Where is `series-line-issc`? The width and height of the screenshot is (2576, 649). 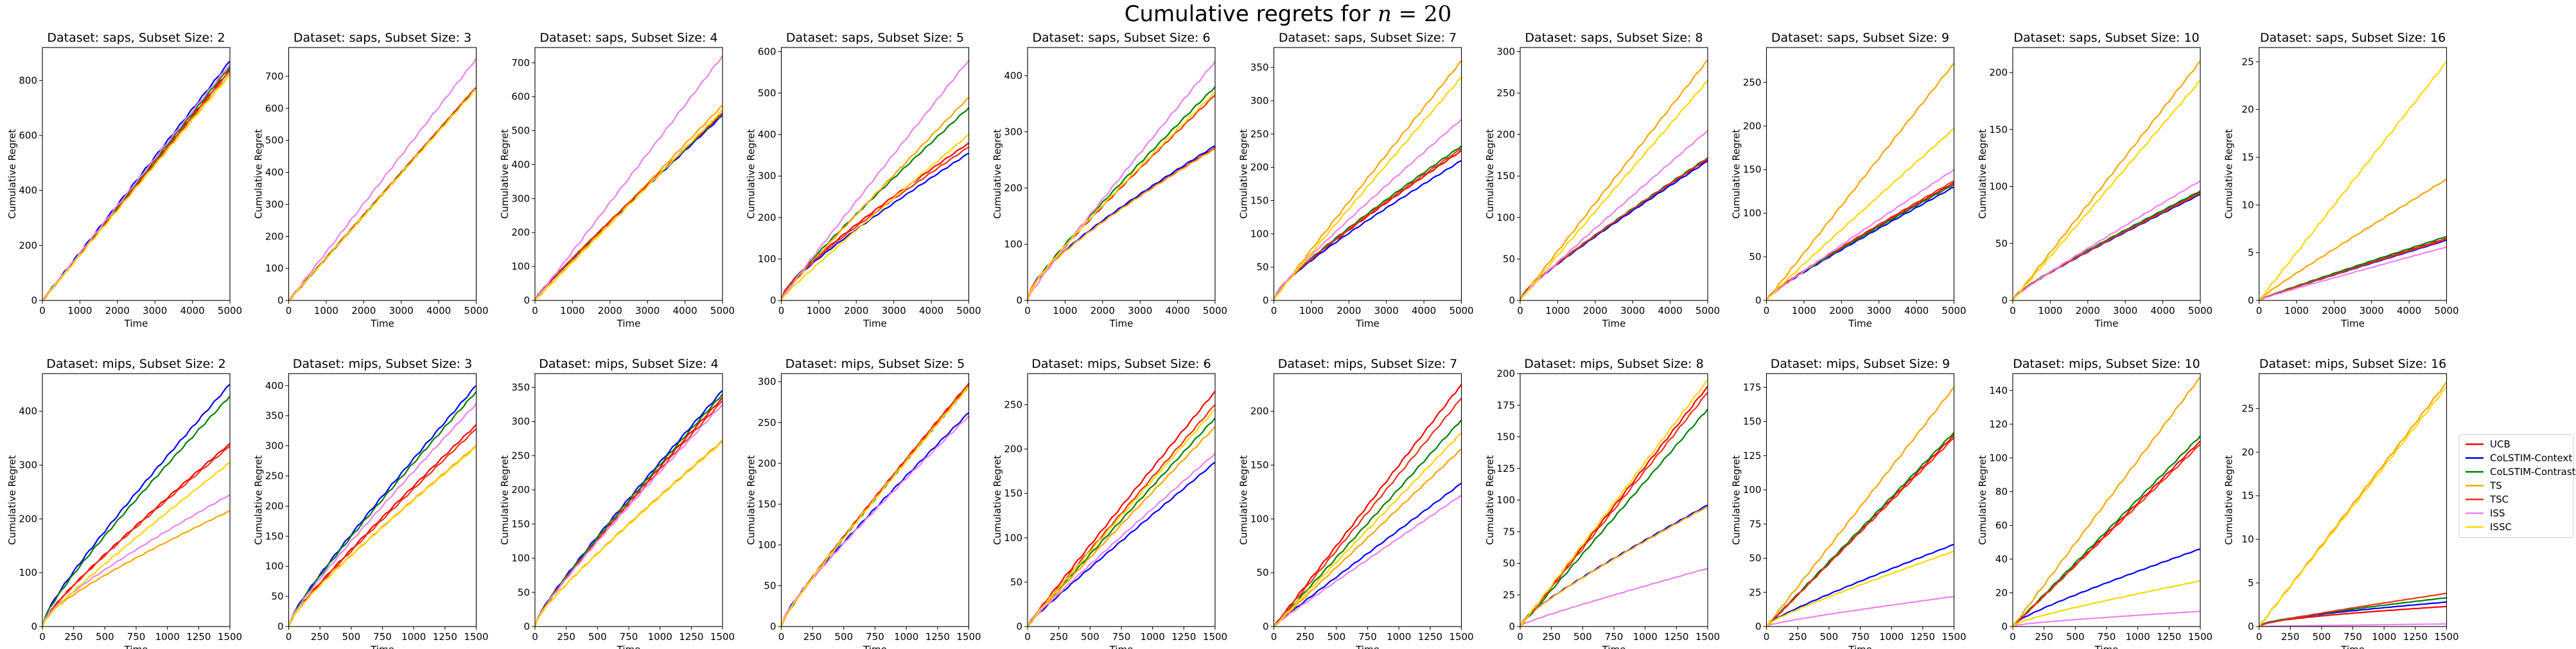
series-line-issc is located at coordinates (383, 194).